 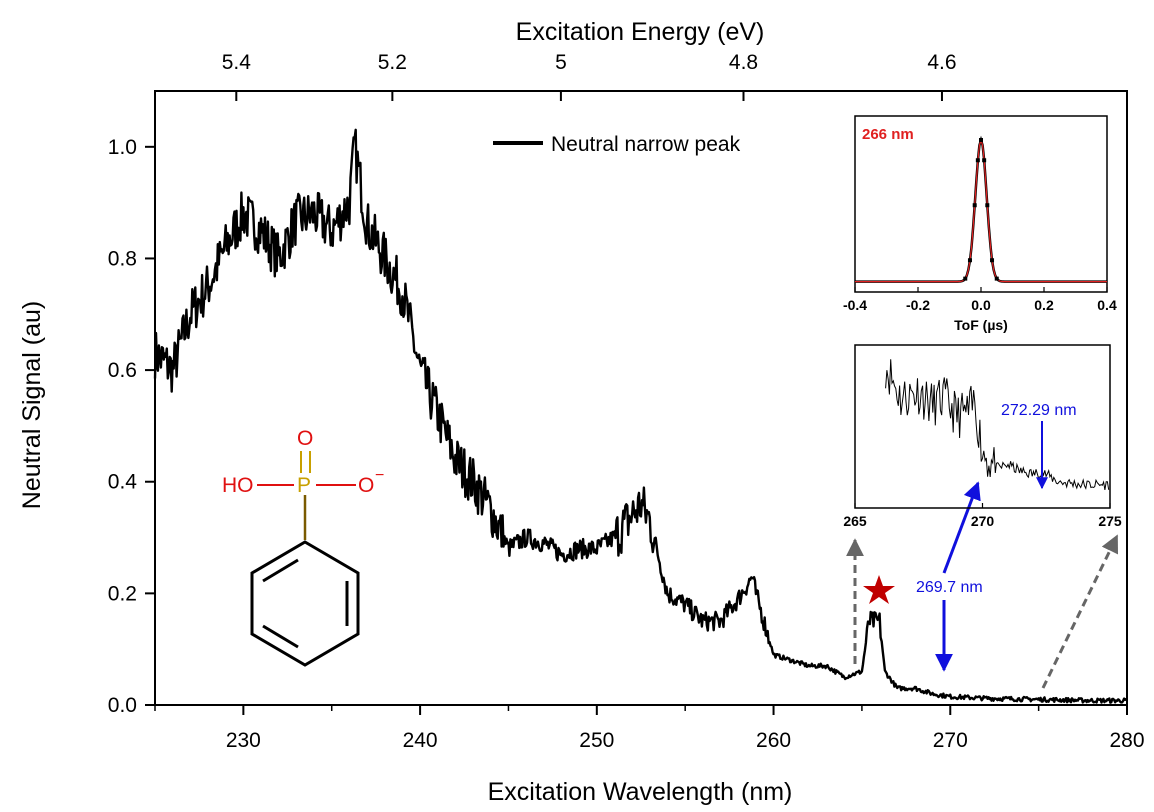 I want to click on top-axis-ticks: 5.4 5.2 5 4.8 4.6, so click(x=589, y=76).